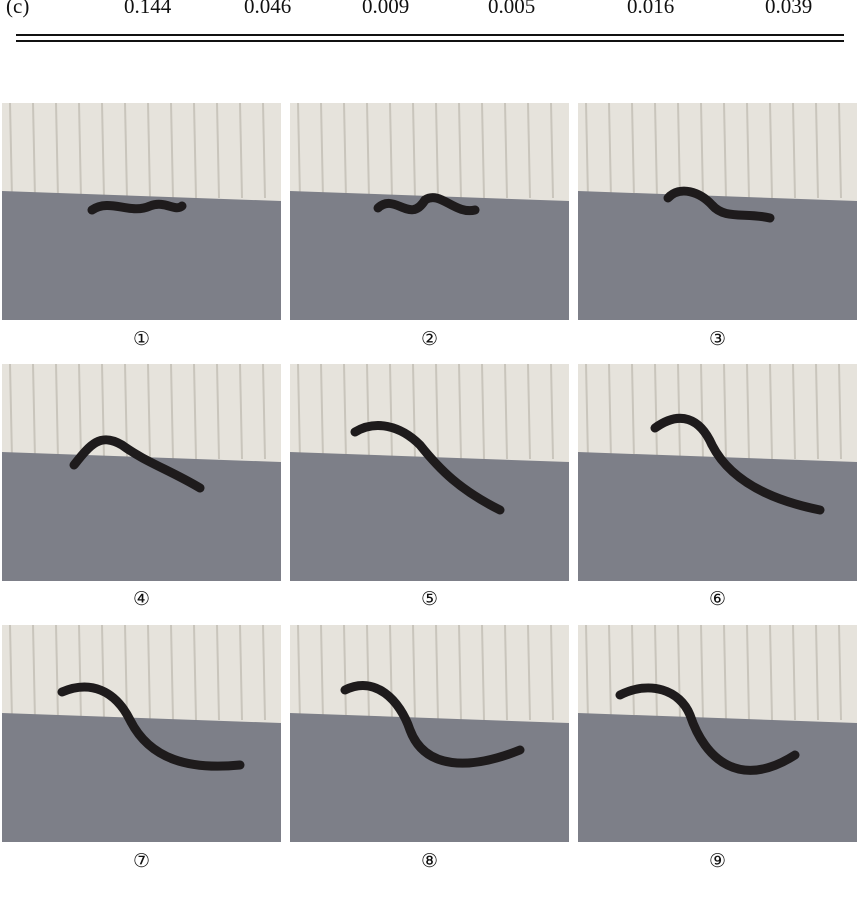 The width and height of the screenshot is (860, 915). What do you see at coordinates (430, 41) in the screenshot?
I see `table-bottom-rule-double` at bounding box center [430, 41].